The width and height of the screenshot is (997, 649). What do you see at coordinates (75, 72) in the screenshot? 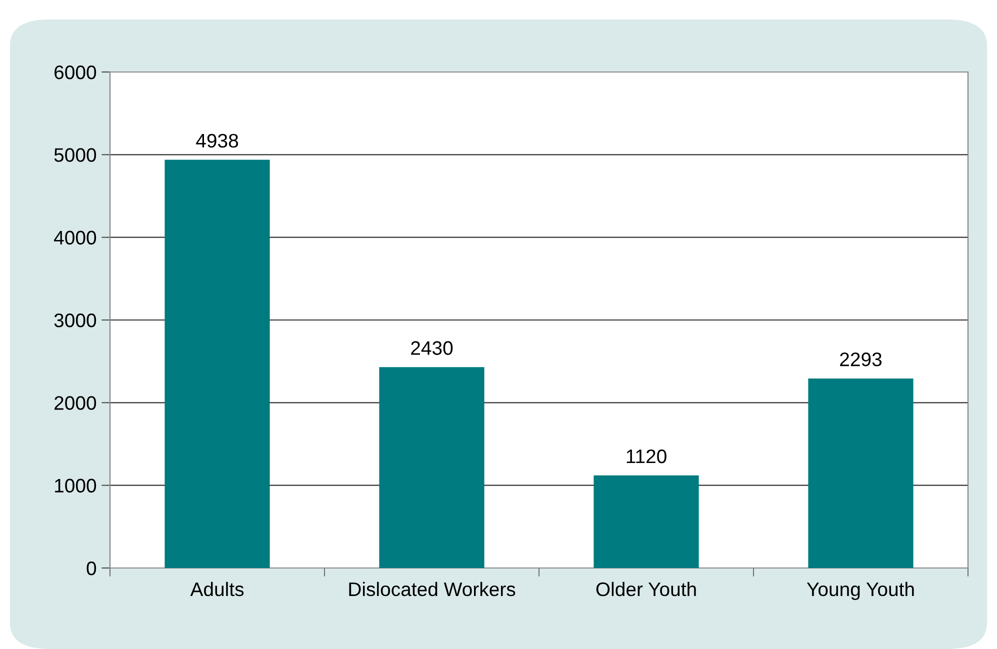
I see `y-tick-label: 6000` at bounding box center [75, 72].